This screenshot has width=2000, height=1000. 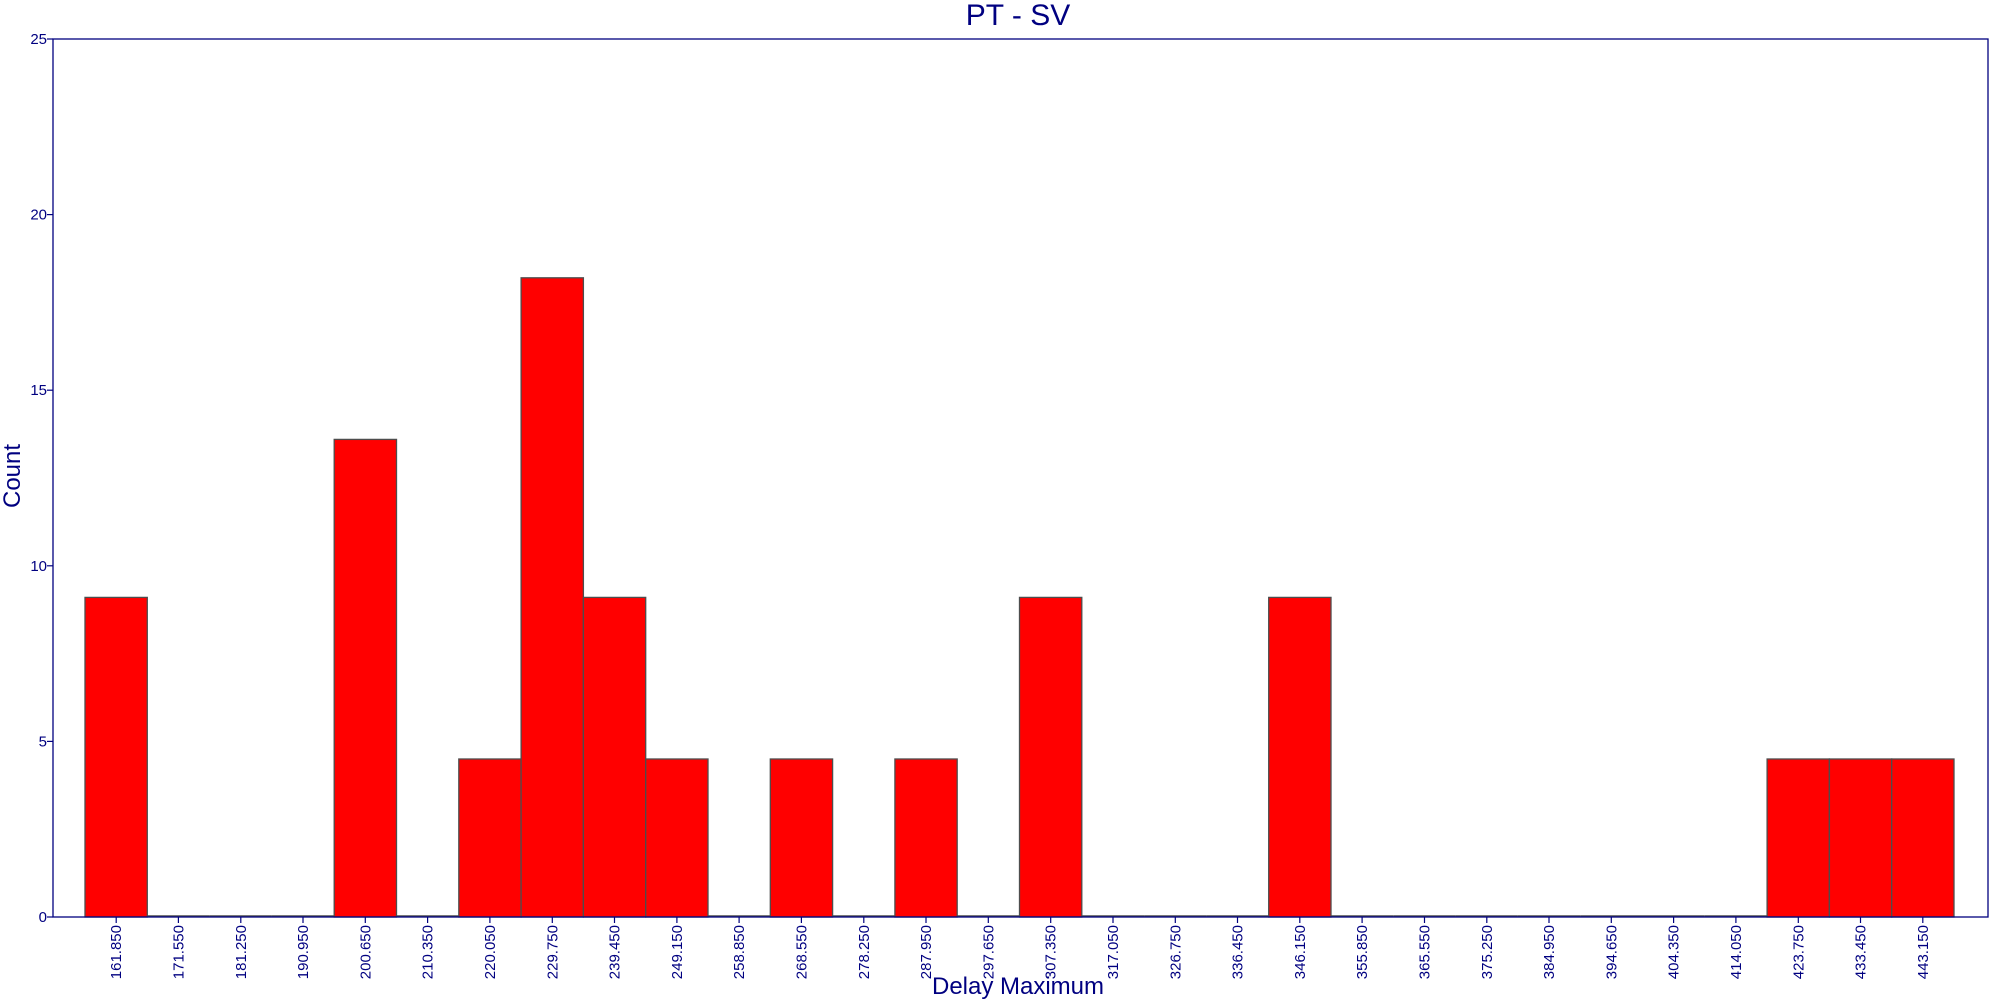 I want to click on y-axis-label: Count, so click(x=13, y=476).